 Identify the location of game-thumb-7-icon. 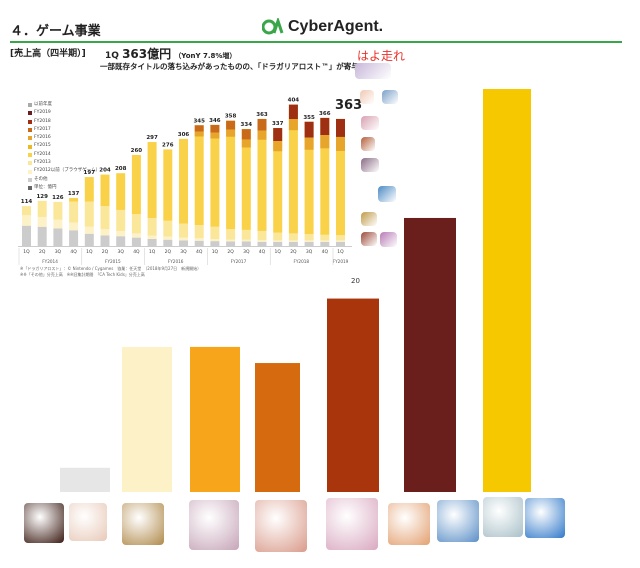
(387, 194).